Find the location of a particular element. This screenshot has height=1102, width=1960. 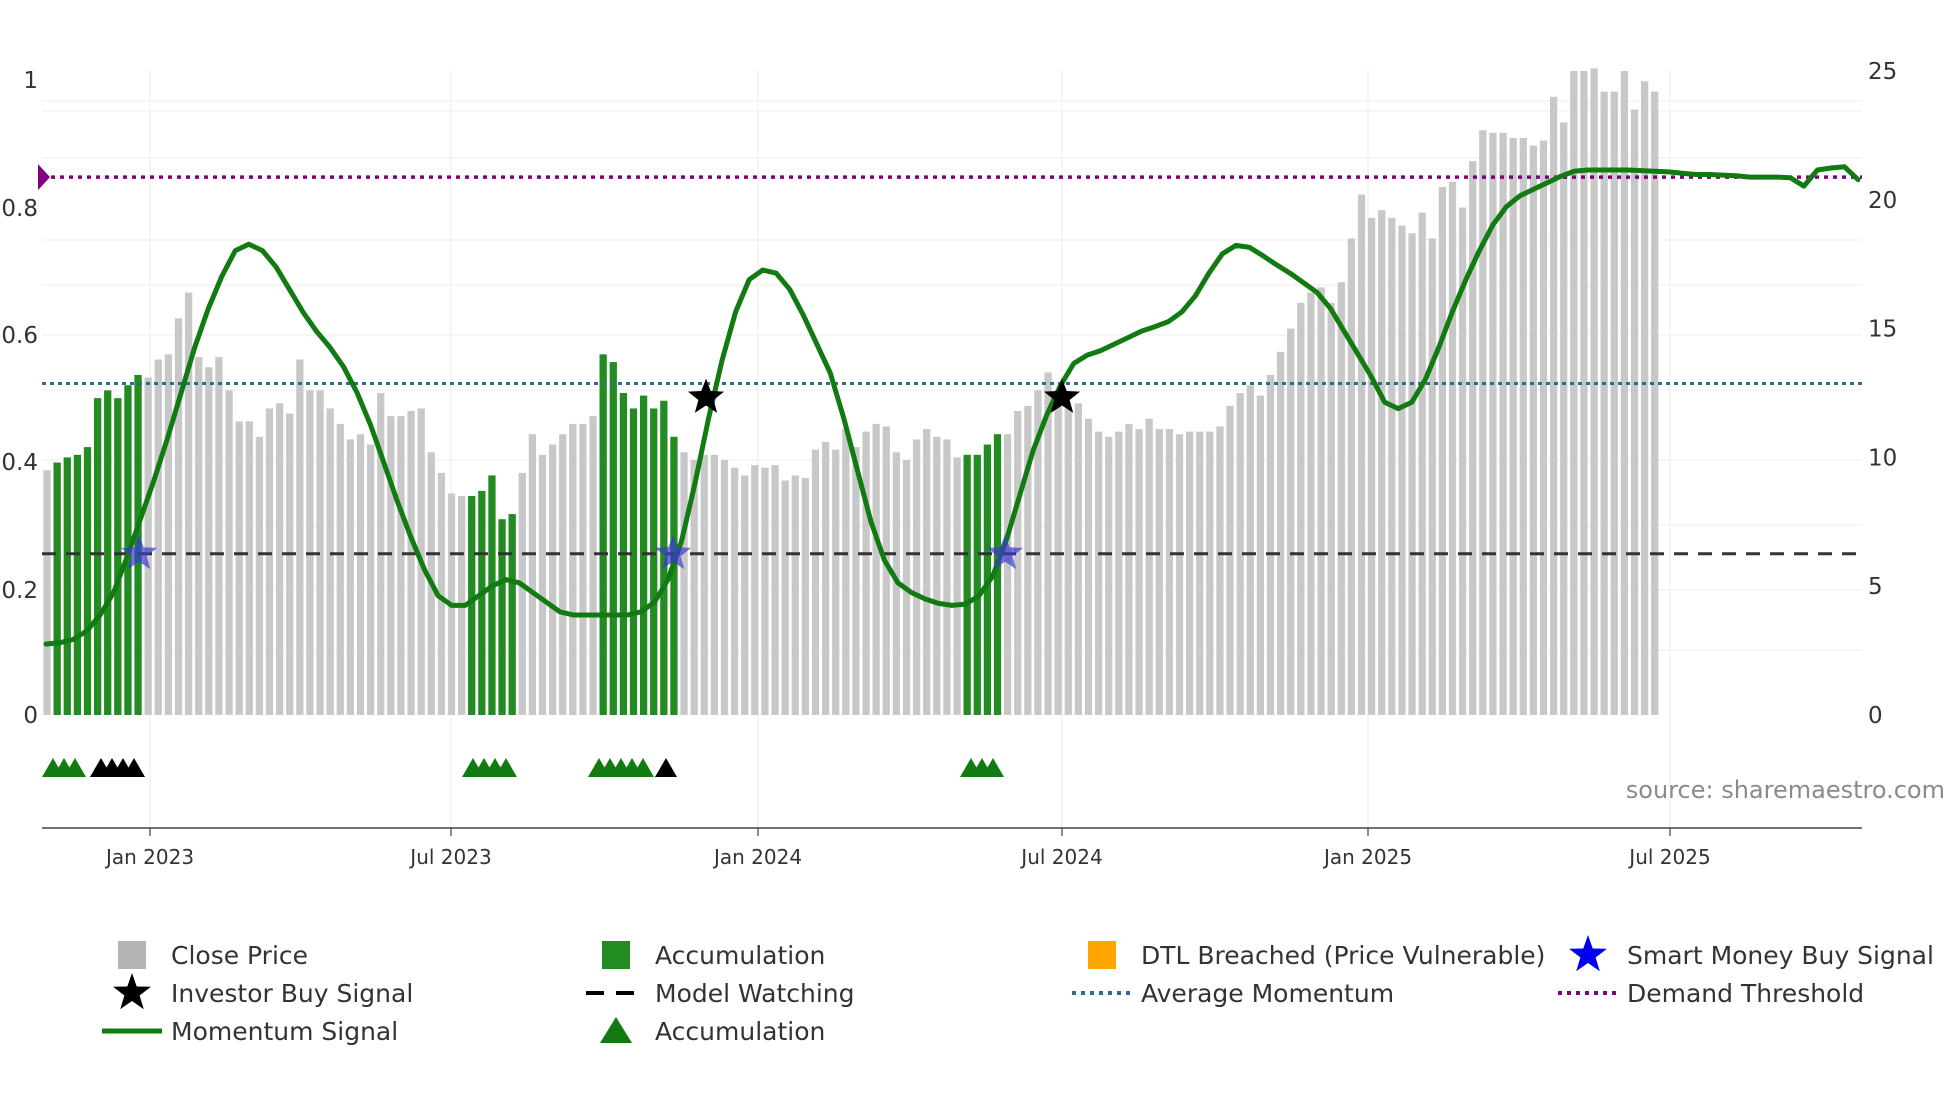

accumulation_marker-label: Accumulation is located at coordinates (740, 1031).